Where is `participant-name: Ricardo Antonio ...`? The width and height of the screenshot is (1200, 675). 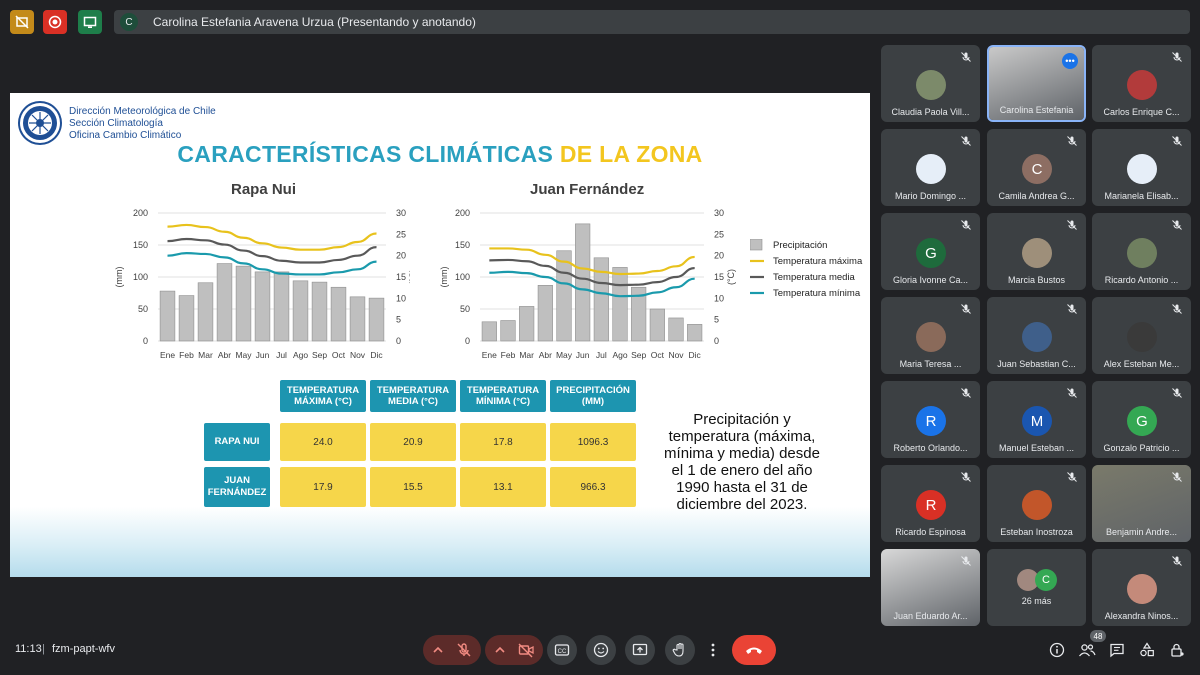
participant-name: Ricardo Antonio ... is located at coordinates (1141, 280).